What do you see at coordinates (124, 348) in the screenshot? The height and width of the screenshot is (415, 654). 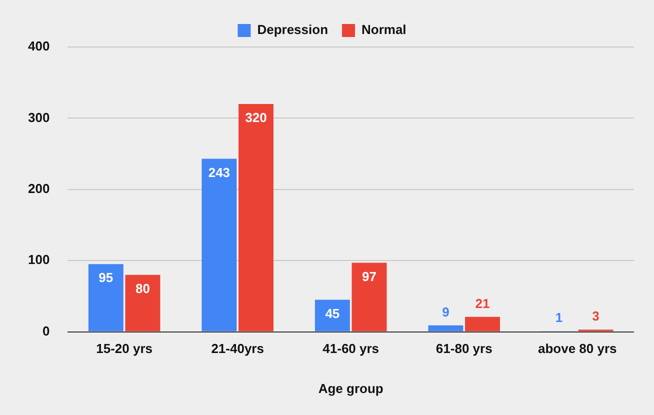 I see `x-tick-label: 15-20 yrs` at bounding box center [124, 348].